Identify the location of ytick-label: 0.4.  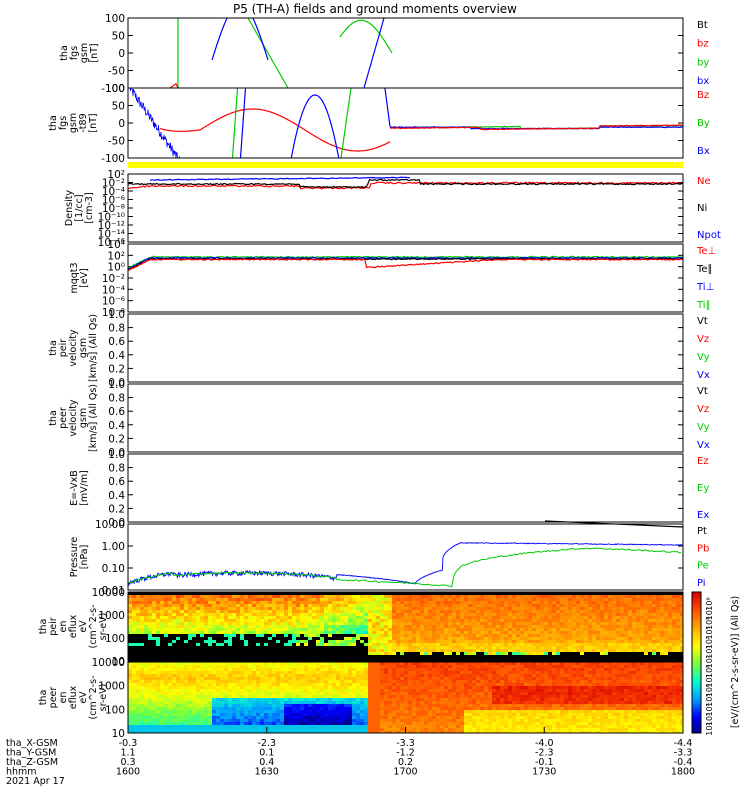
(116, 496).